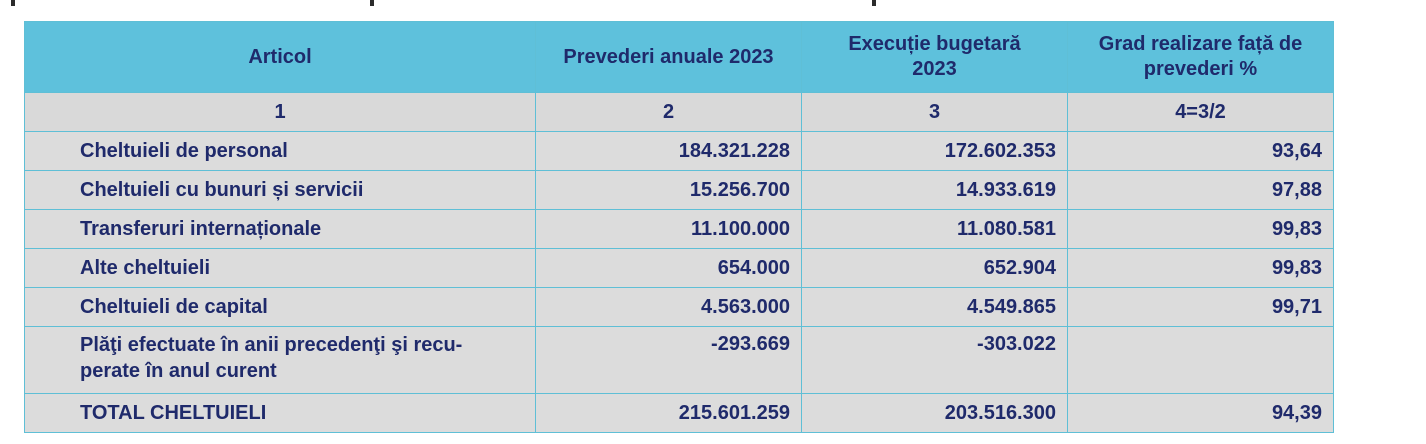 Image resolution: width=1426 pixels, height=444 pixels. I want to click on index-cell-1: 1, so click(280, 112).